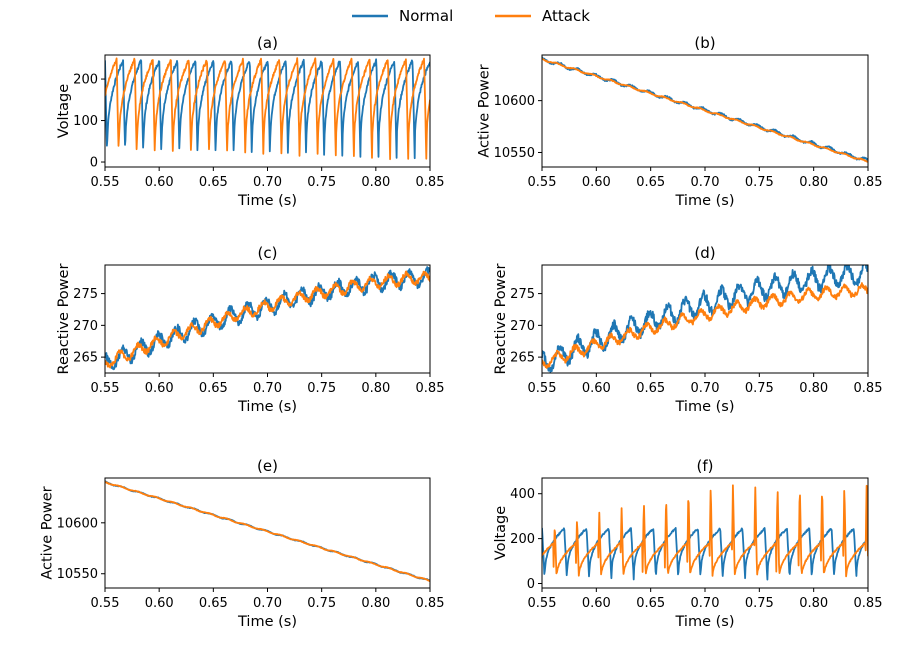 The width and height of the screenshot is (922, 646). What do you see at coordinates (705, 554) in the screenshot?
I see `series-normal-f` at bounding box center [705, 554].